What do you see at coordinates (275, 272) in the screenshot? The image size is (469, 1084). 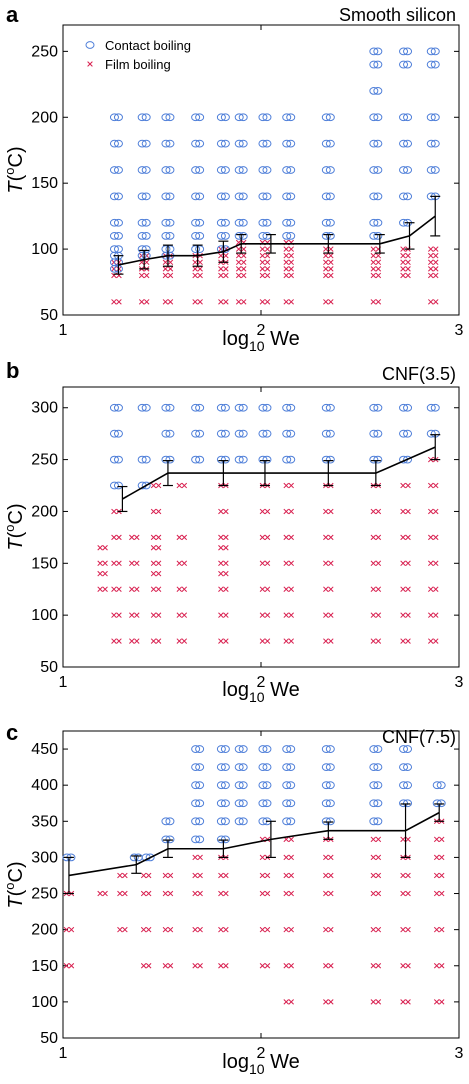 I see `film-boiling-series` at bounding box center [275, 272].